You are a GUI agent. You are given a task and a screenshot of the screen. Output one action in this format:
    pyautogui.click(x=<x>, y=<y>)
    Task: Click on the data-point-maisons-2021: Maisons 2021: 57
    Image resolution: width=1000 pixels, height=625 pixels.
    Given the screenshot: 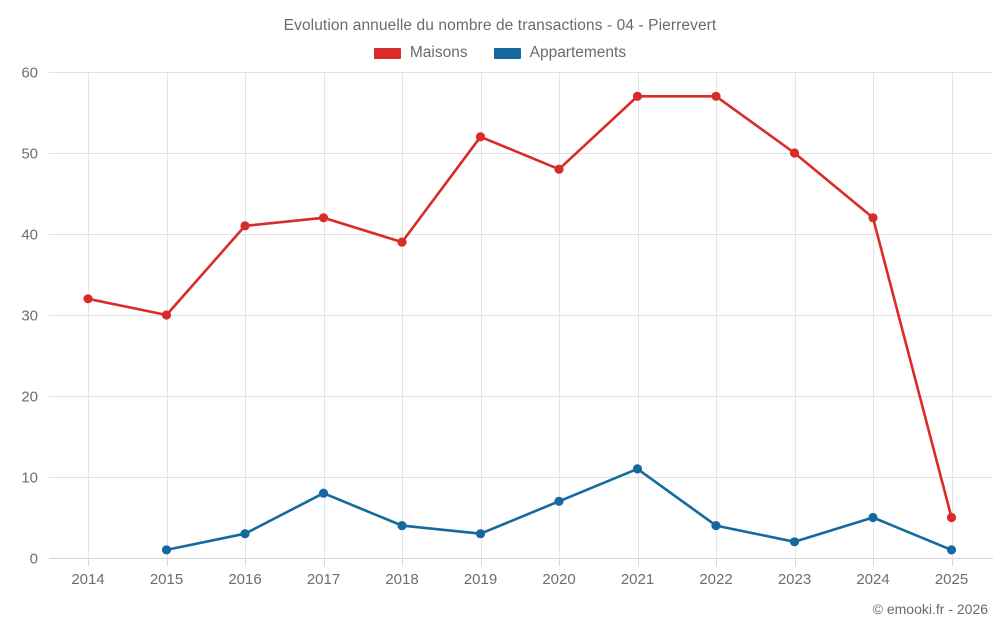 What is the action you would take?
    pyautogui.click(x=637, y=96)
    